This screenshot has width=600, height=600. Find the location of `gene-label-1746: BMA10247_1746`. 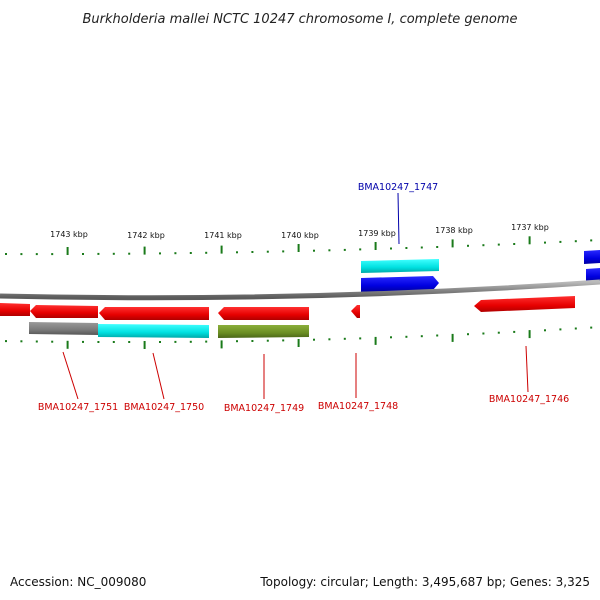

gene-label-1746: BMA10247_1746 is located at coordinates (529, 399).